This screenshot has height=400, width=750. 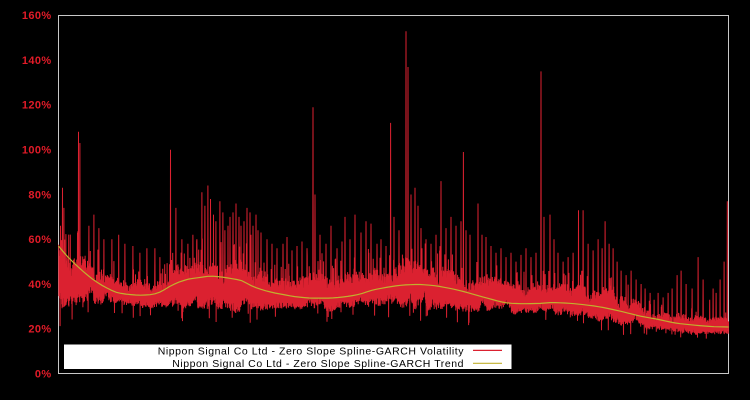 What do you see at coordinates (39, 285) in the screenshot?
I see `svg-text: 40%` at bounding box center [39, 285].